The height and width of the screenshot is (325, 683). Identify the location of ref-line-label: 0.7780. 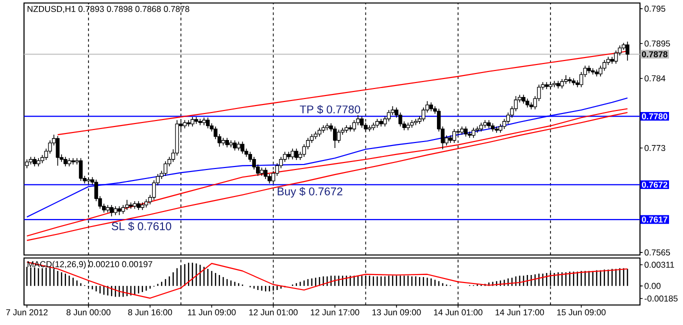
(655, 116).